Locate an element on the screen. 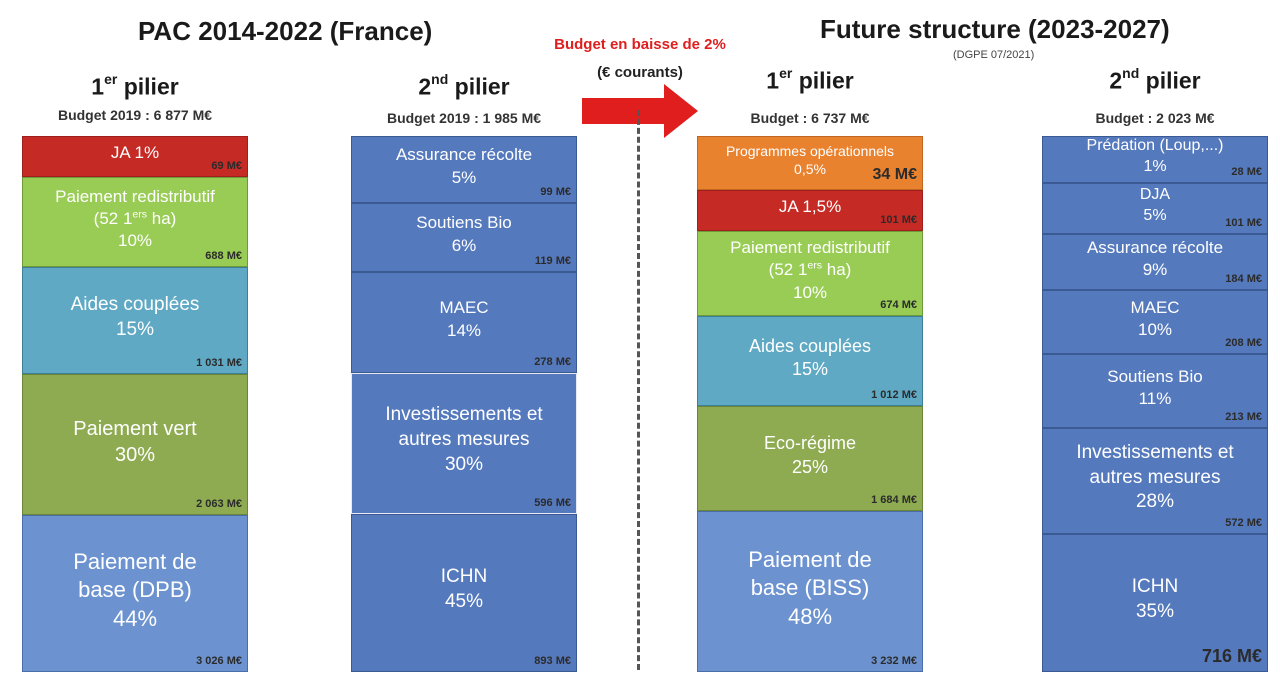 The width and height of the screenshot is (1280, 679). budget-label: Budget 2019 : 6 877 M€ is located at coordinates (135, 115).